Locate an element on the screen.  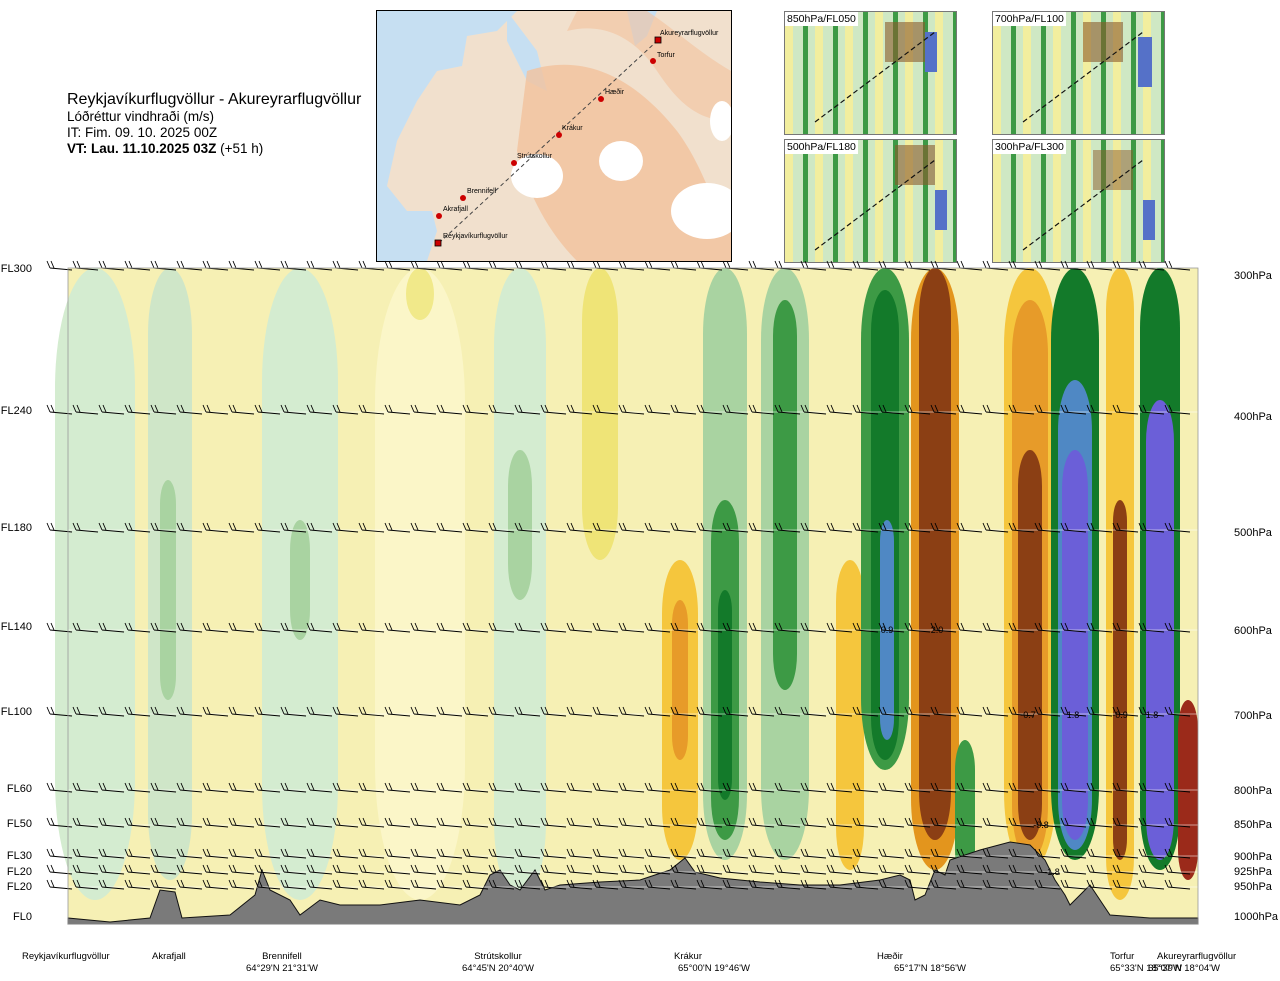
thumbnail-850hpa: 850hPa/FL050 is located at coordinates (870, 73).